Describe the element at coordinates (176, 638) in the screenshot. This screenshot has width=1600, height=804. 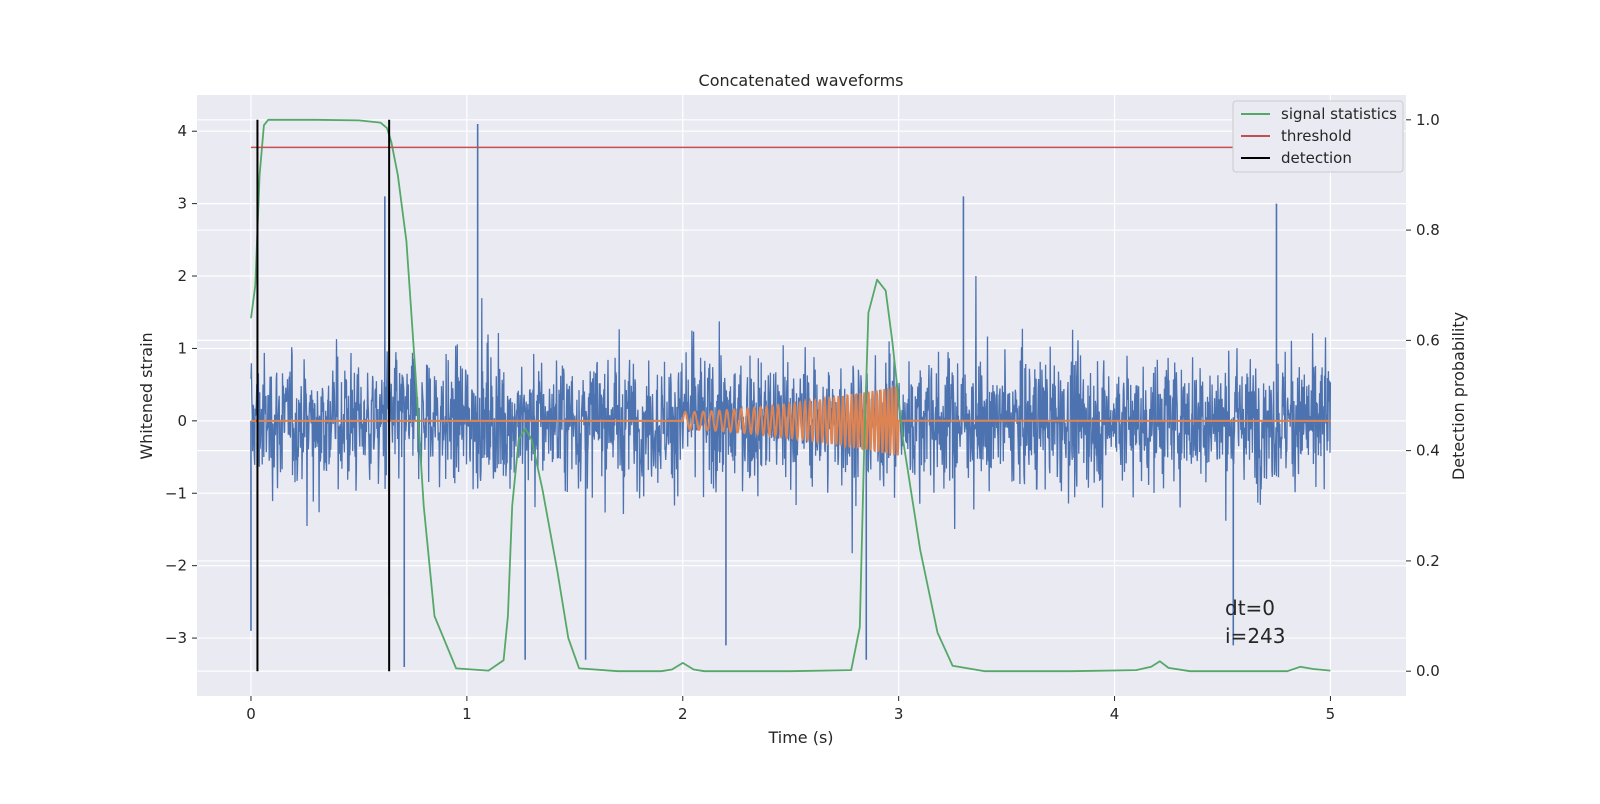
I see `y-tick-label: −3` at that location.